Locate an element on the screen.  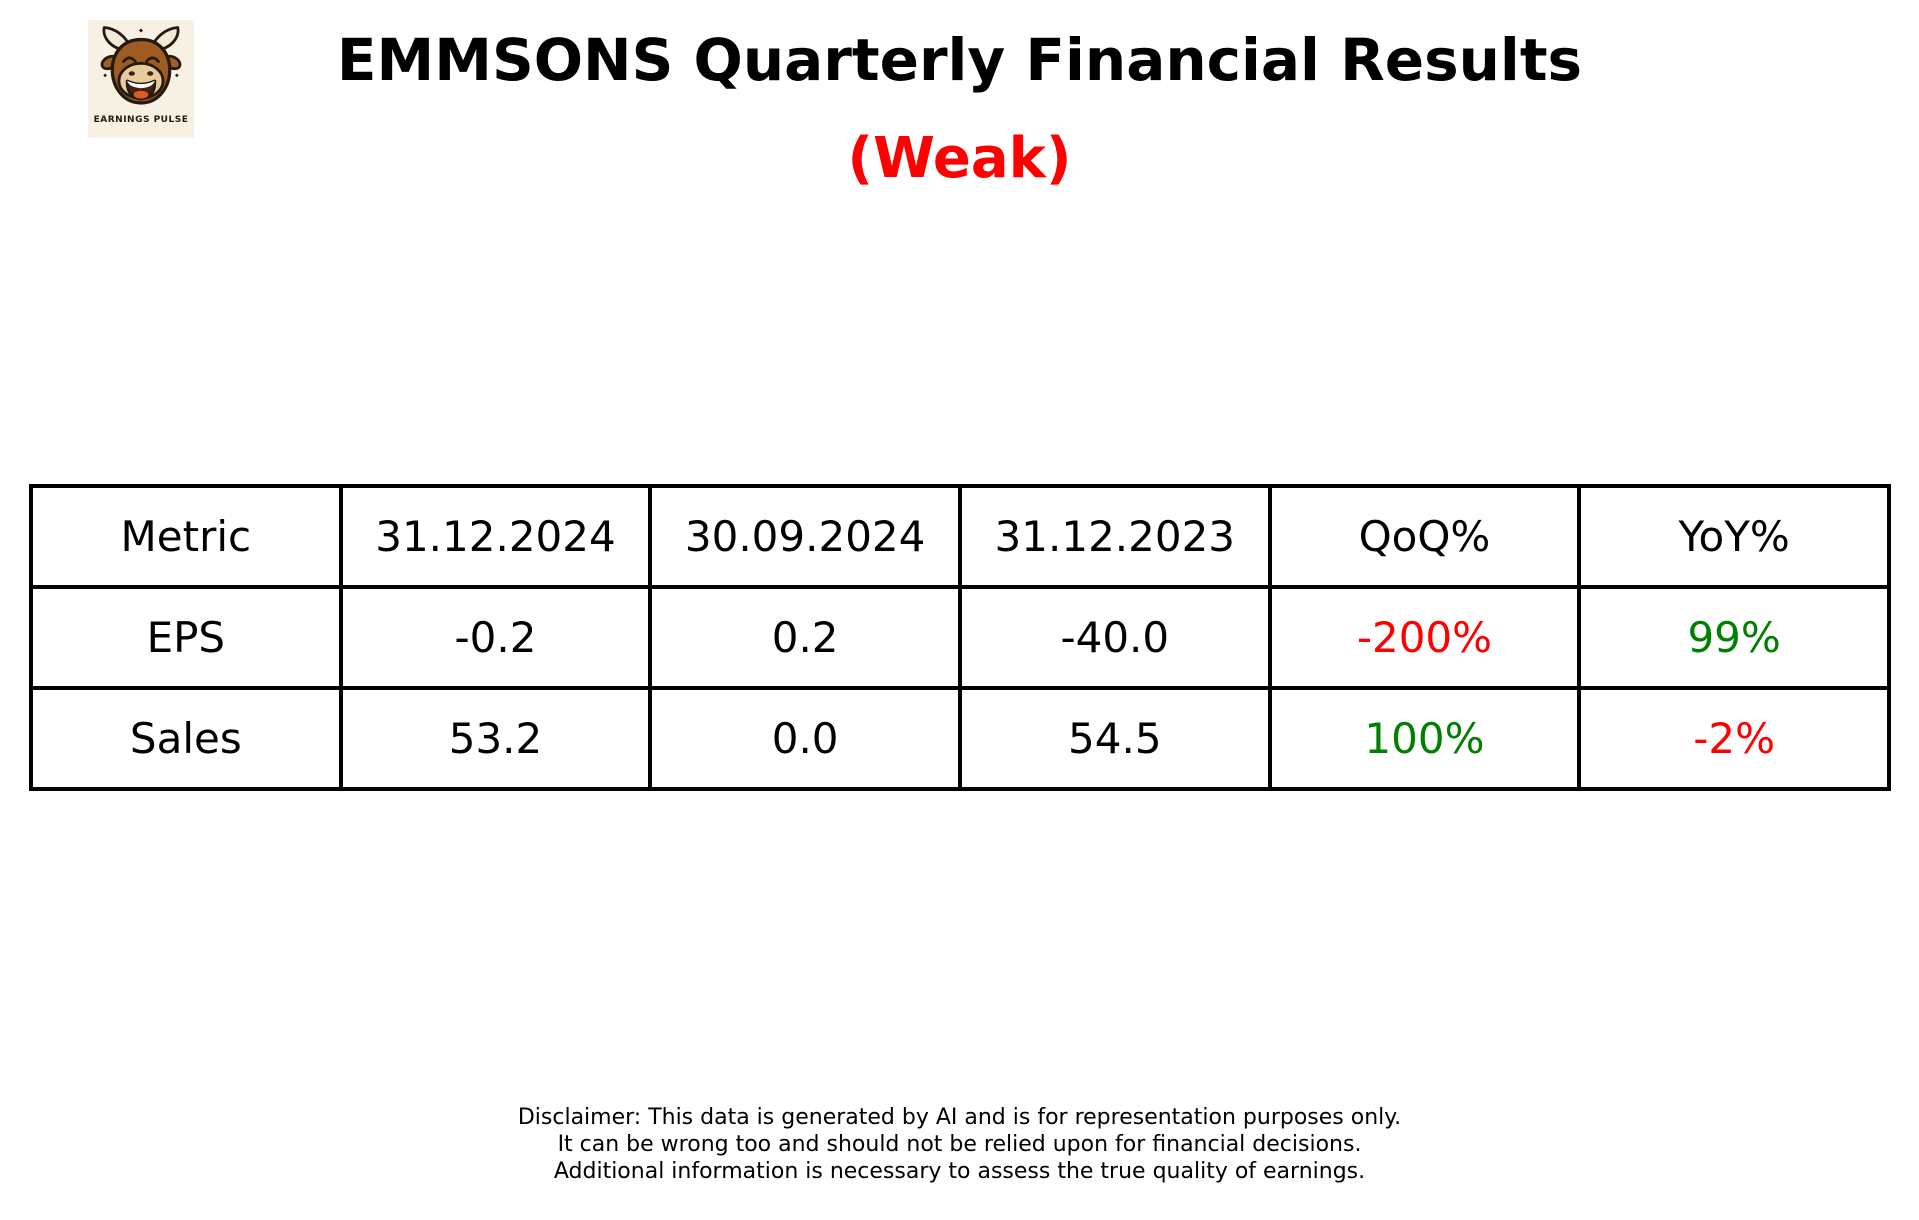
sales-yoy-cell: -2% is located at coordinates (1734, 738).